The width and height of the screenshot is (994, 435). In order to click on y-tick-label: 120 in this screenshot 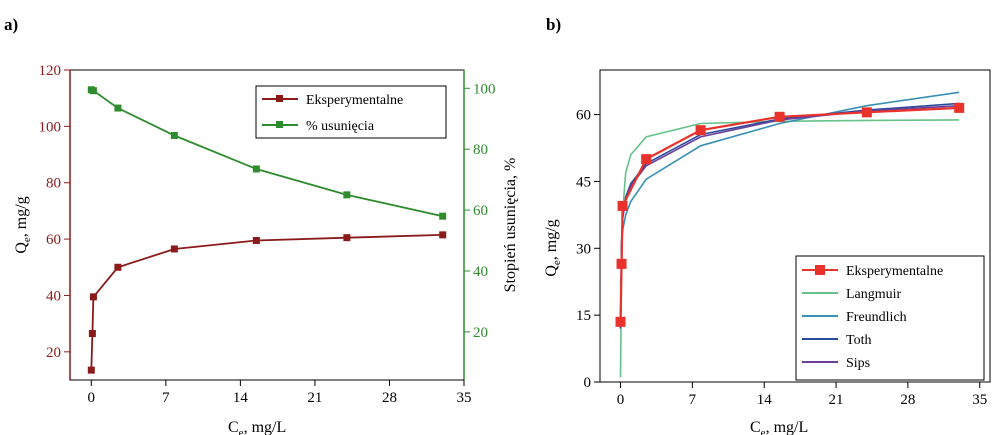, I will do `click(50, 71)`.